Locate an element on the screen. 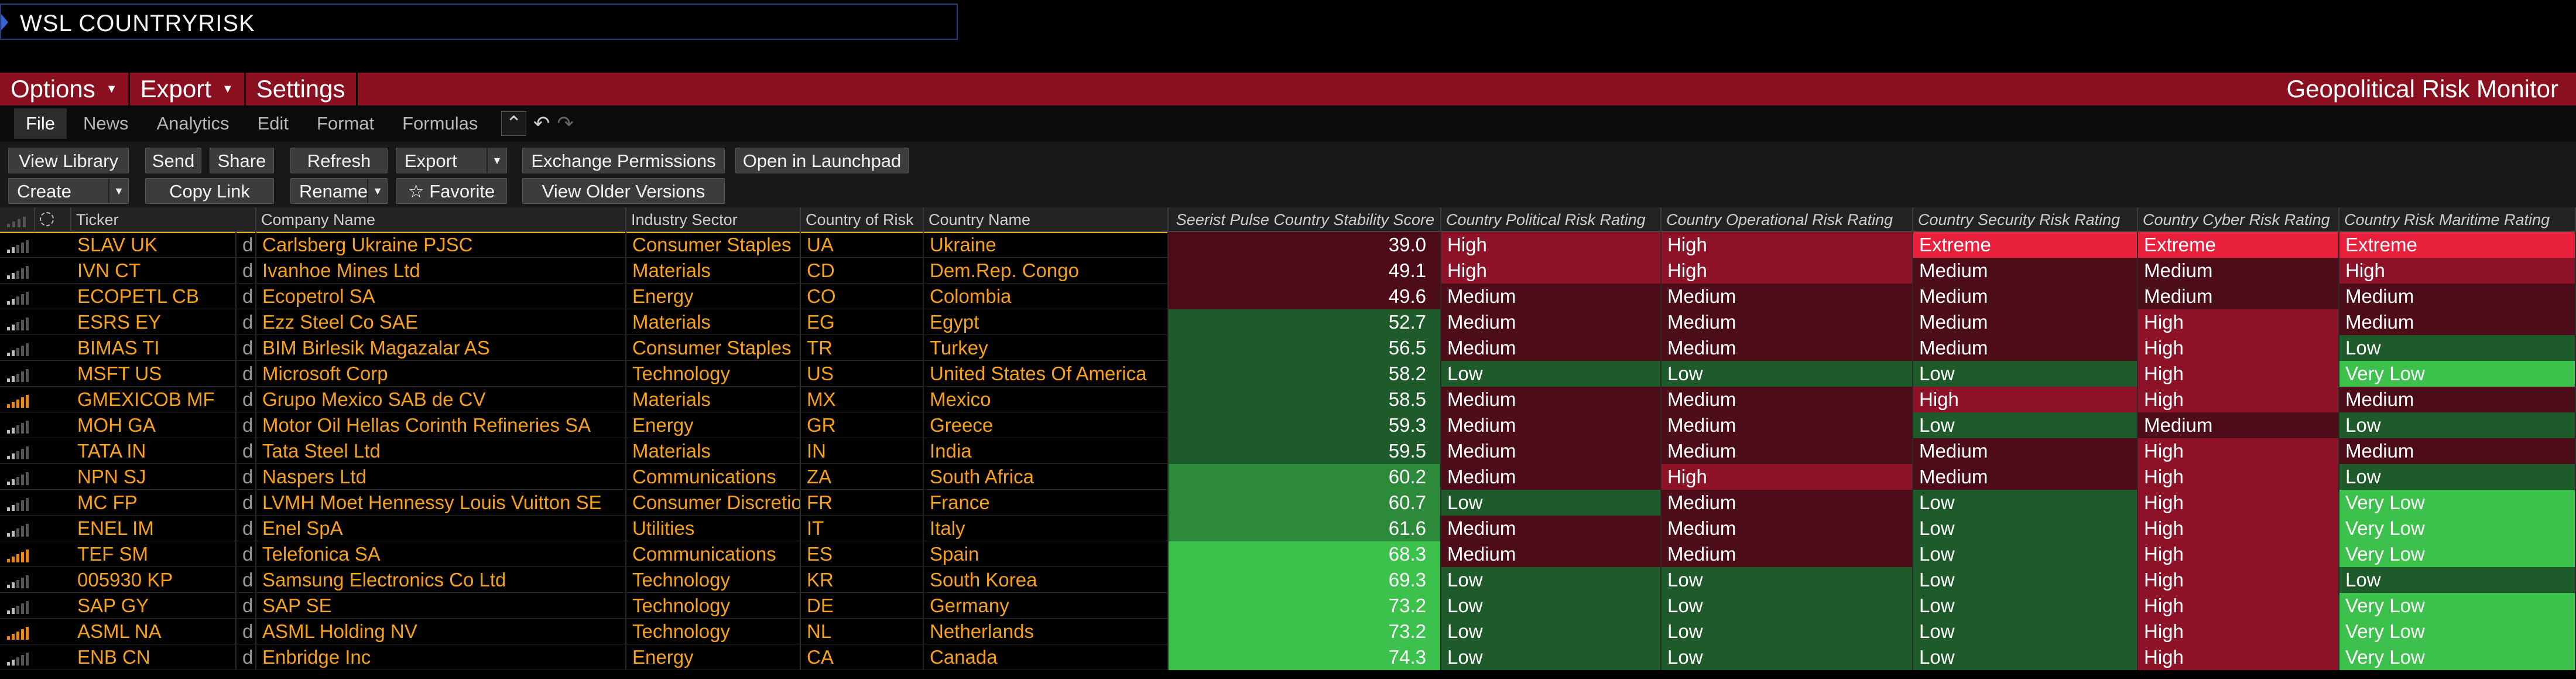  ticker-cell: IVN CT is located at coordinates (154, 271).